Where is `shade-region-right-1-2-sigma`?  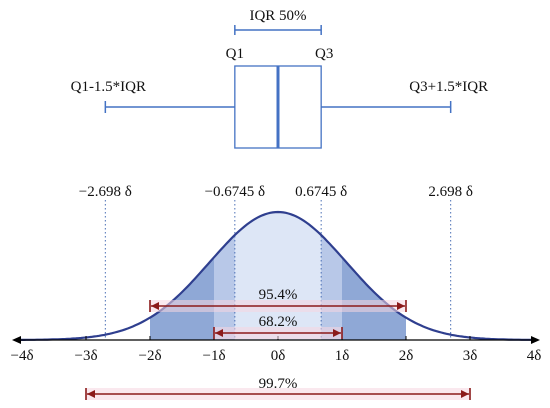 shade-region-right-1-2-sigma is located at coordinates (374, 298).